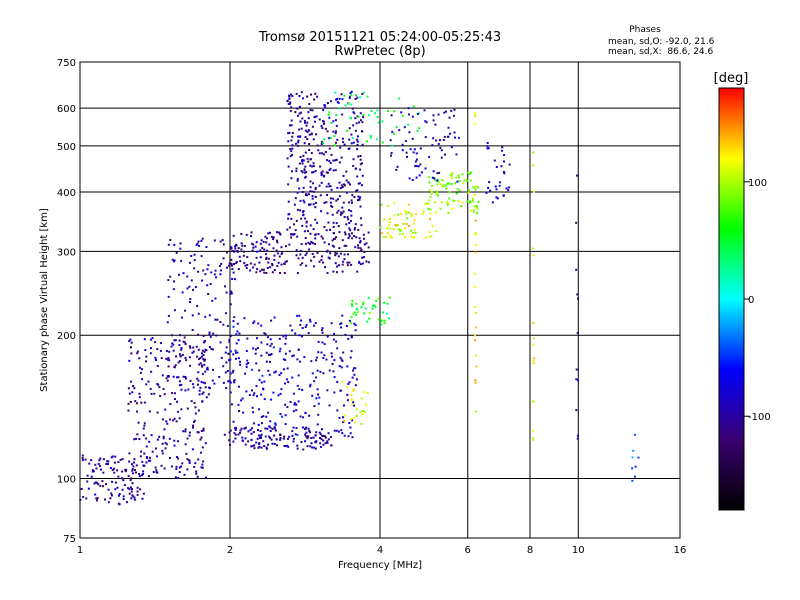 The width and height of the screenshot is (800, 600). I want to click on colorbar-label: [deg], so click(731, 78).